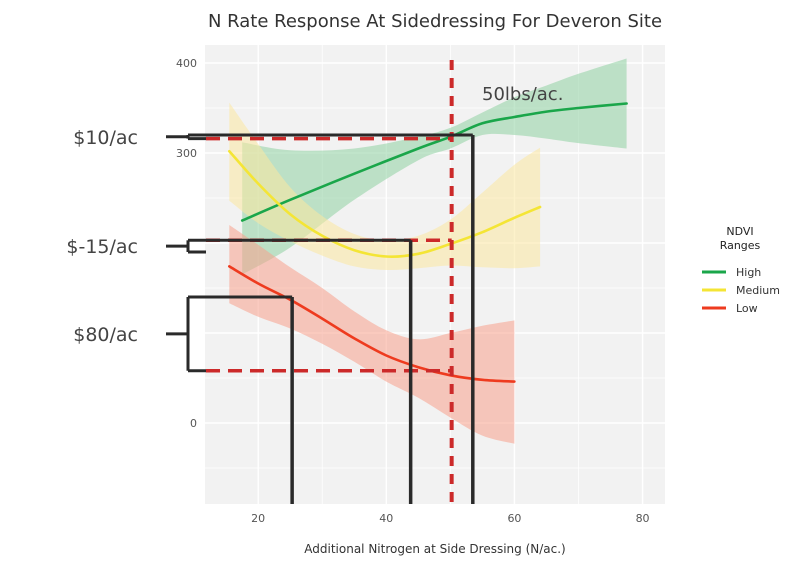 The image size is (806, 562). What do you see at coordinates (193, 423) in the screenshot?
I see `y-tick-label: 0` at bounding box center [193, 423].